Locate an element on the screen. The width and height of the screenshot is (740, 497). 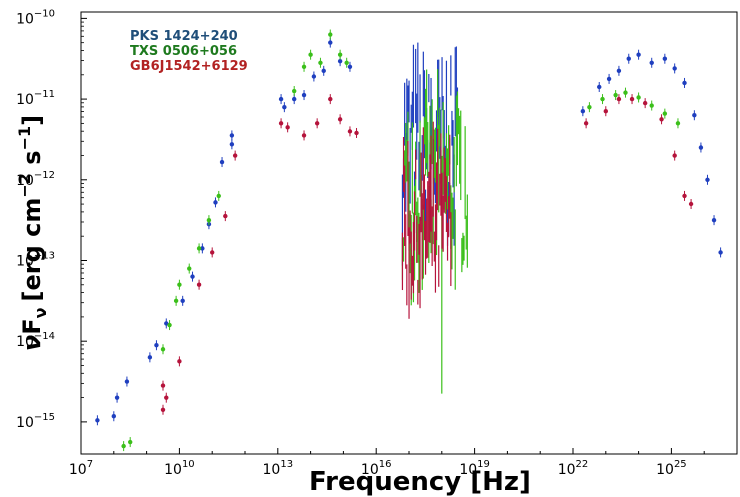
y-label-mid: s is located at coordinates (32, 161).